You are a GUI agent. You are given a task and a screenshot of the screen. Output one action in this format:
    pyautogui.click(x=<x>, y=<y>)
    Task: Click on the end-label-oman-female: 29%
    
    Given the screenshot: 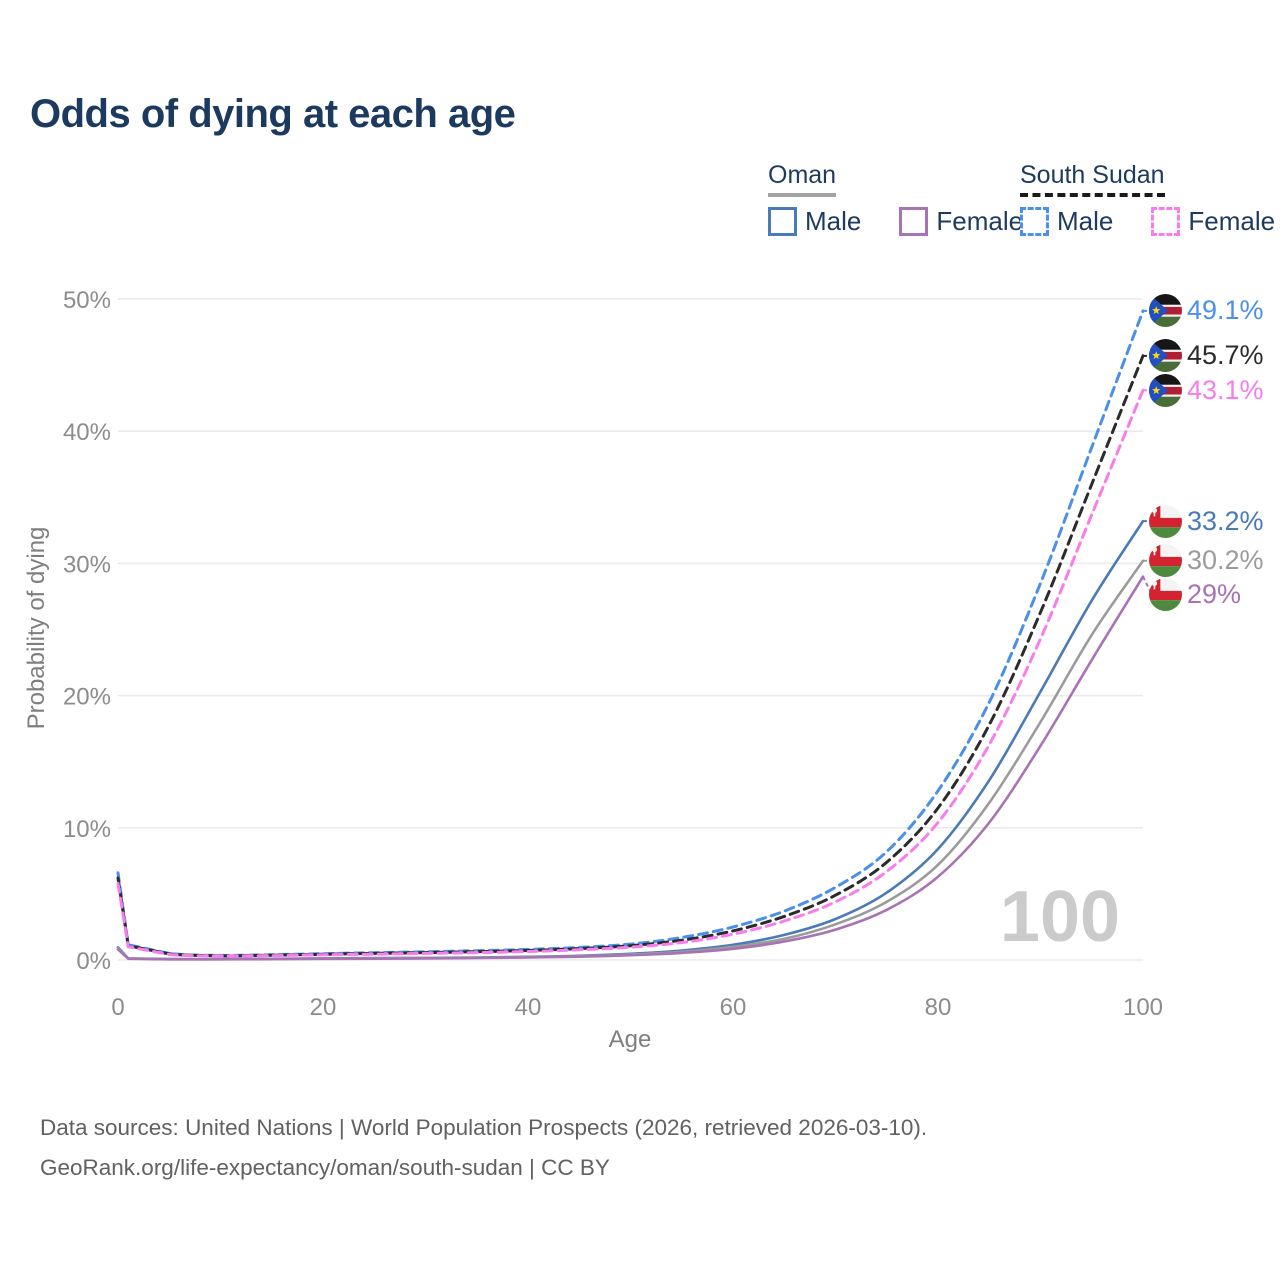 What is the action you would take?
    pyautogui.click(x=1195, y=595)
    